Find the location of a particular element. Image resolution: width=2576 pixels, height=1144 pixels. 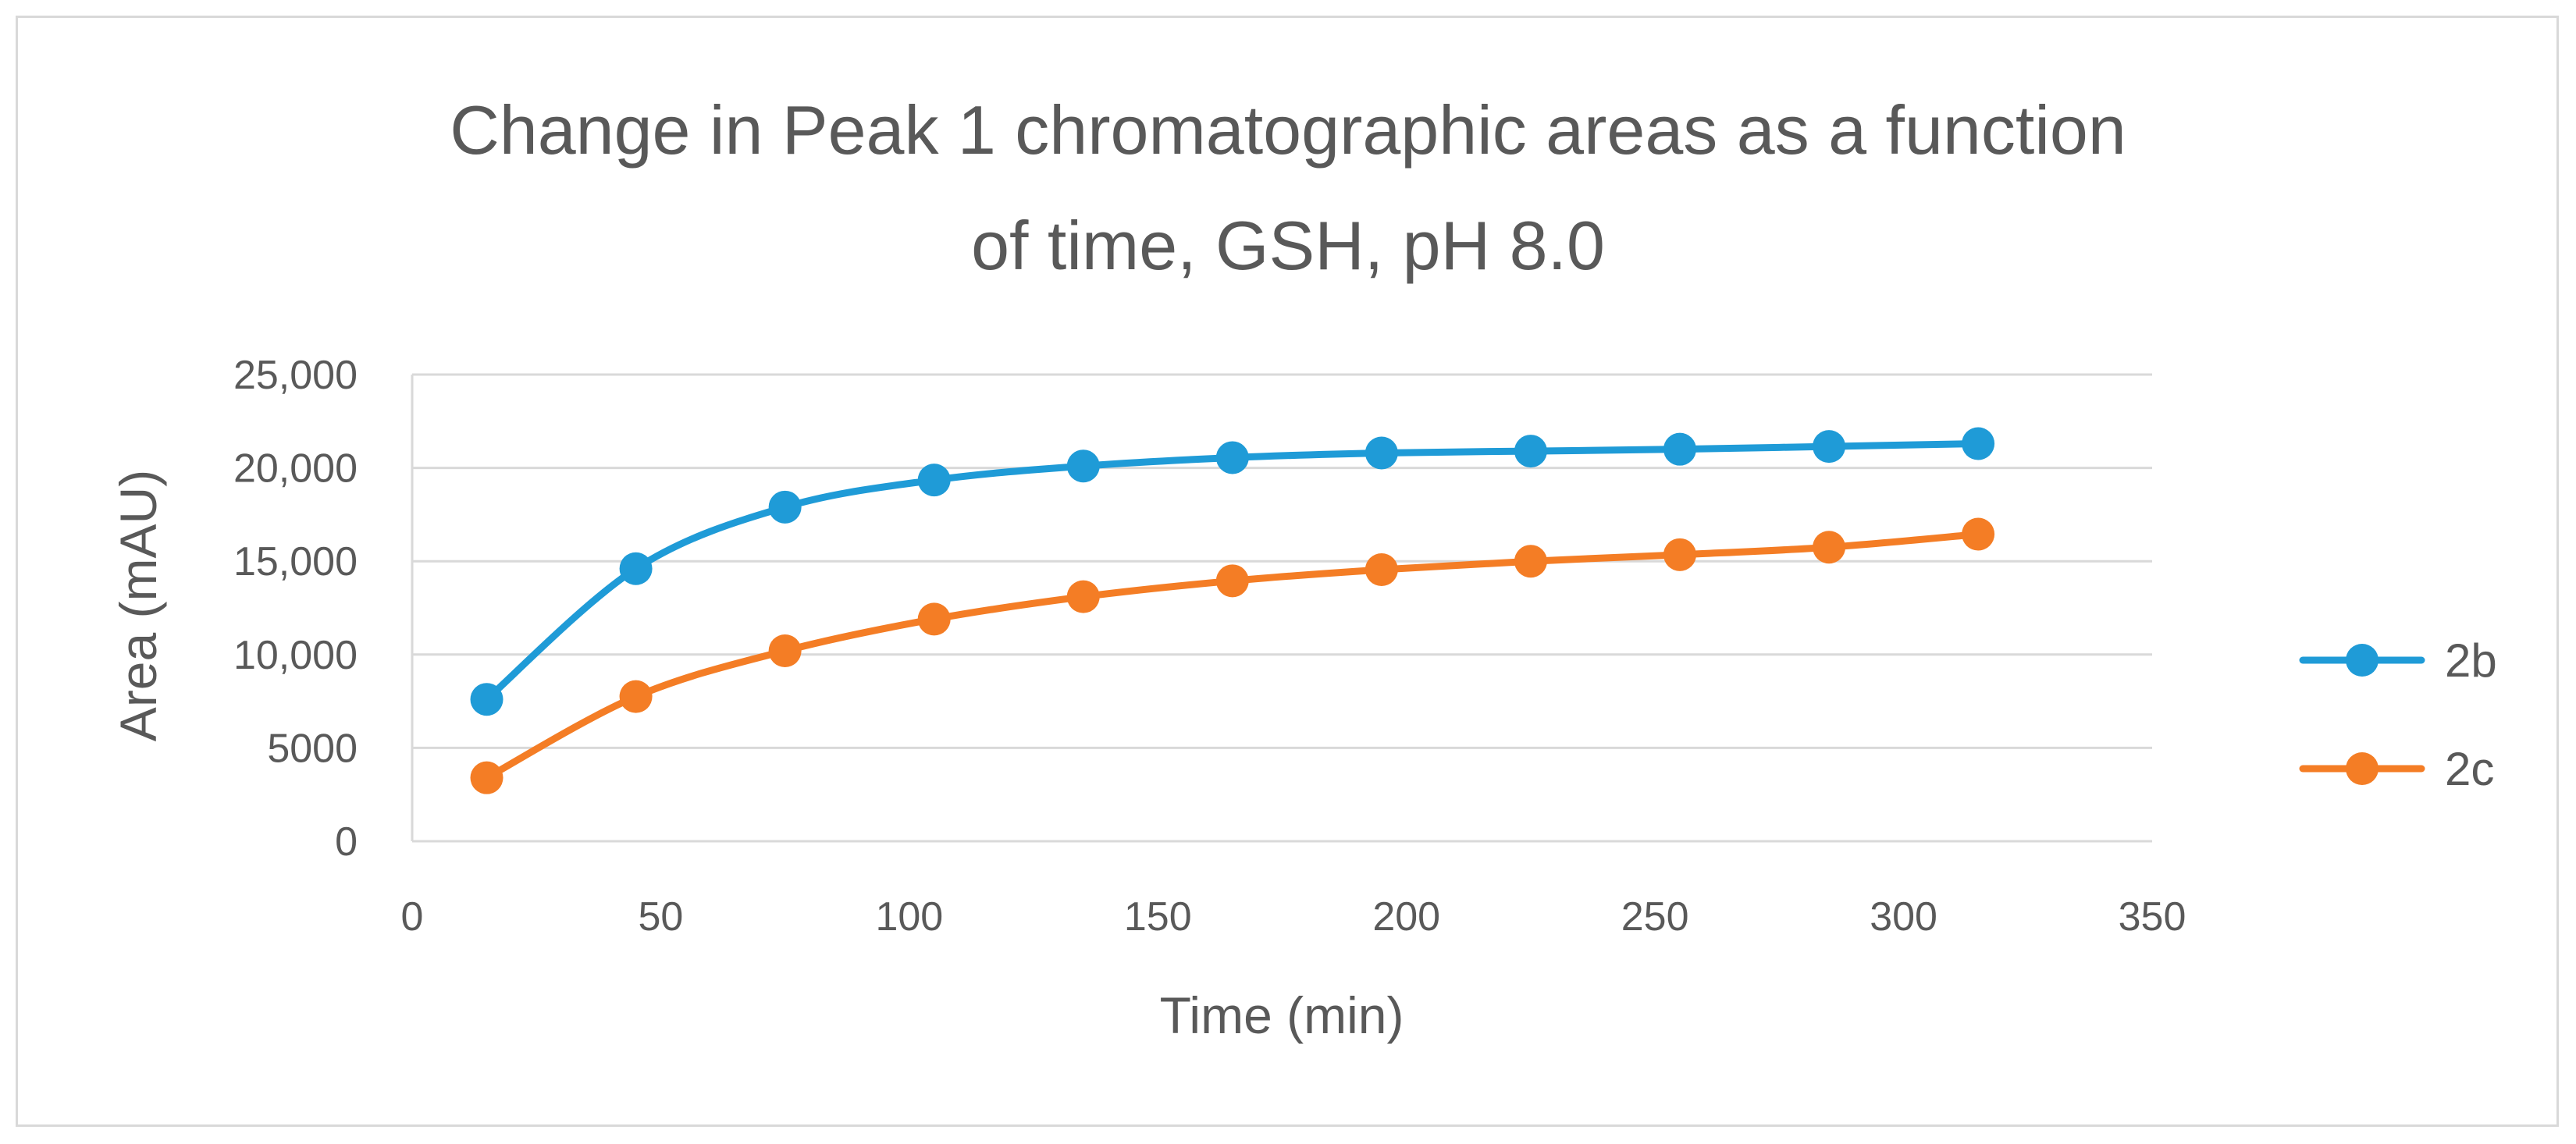

y-tick-label: 5000 is located at coordinates (312, 748).